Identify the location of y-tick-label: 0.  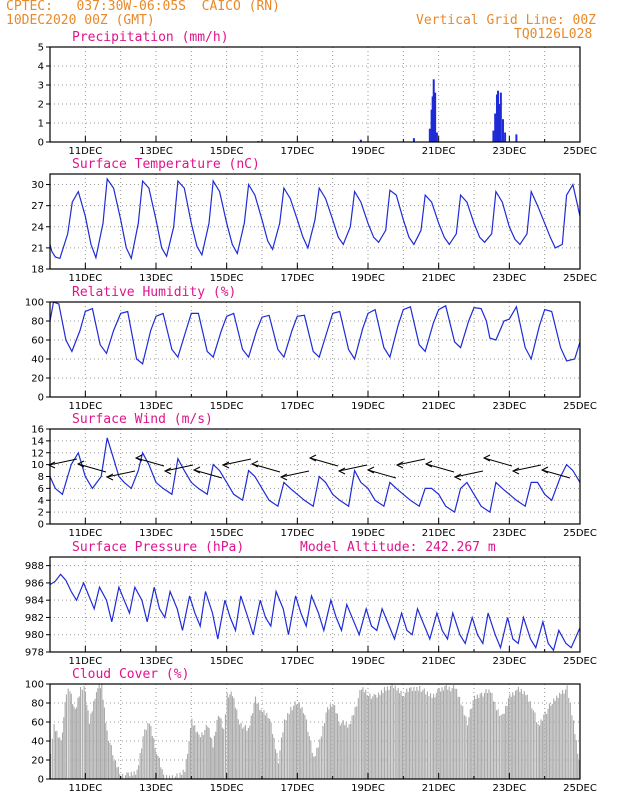
(41, 780).